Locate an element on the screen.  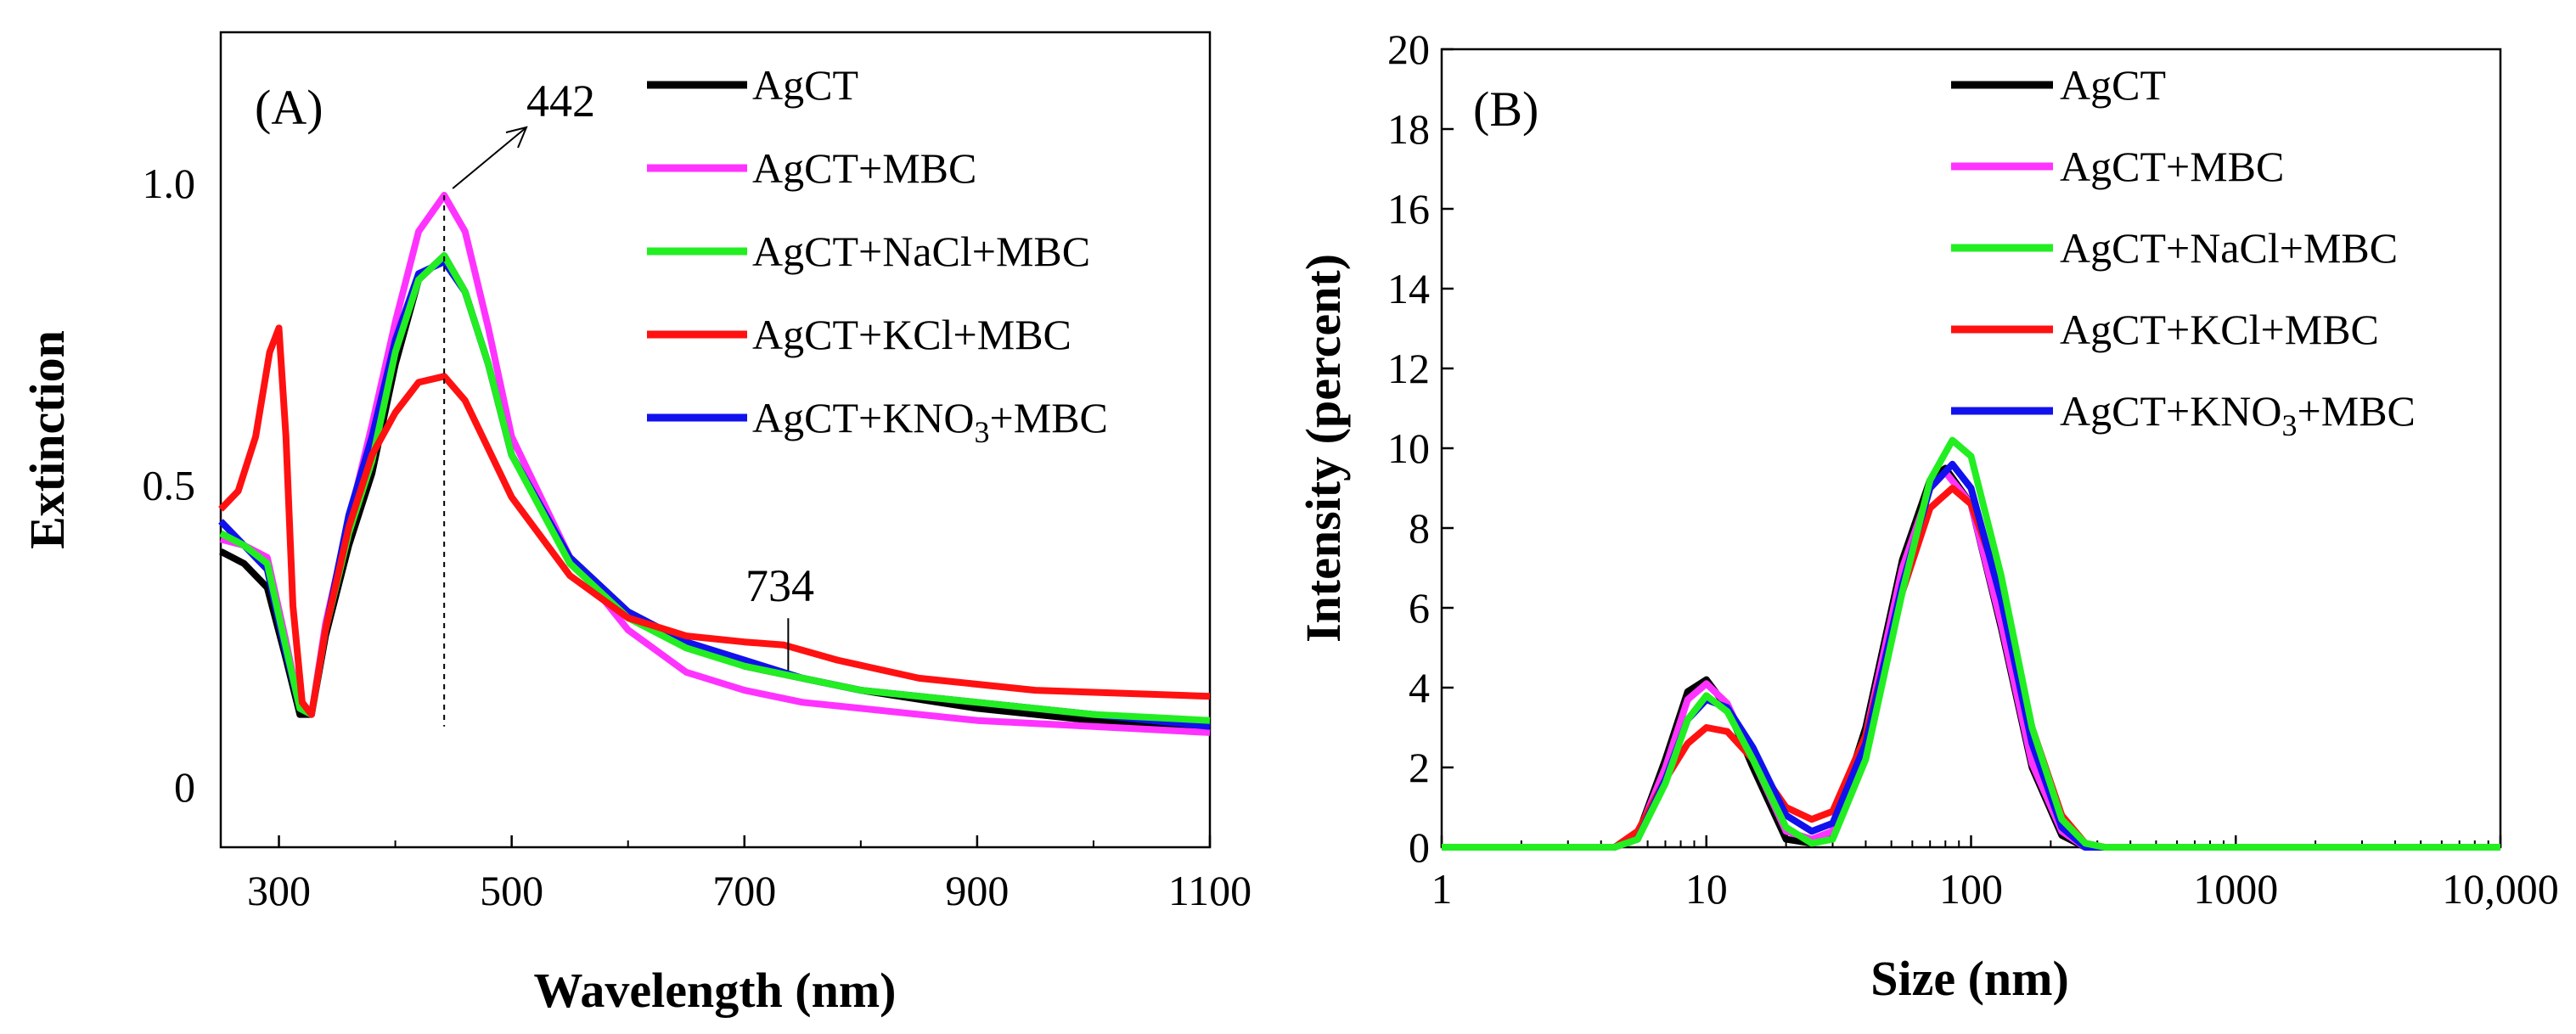
legend-label-b-agct: AgCT is located at coordinates (2113, 85).